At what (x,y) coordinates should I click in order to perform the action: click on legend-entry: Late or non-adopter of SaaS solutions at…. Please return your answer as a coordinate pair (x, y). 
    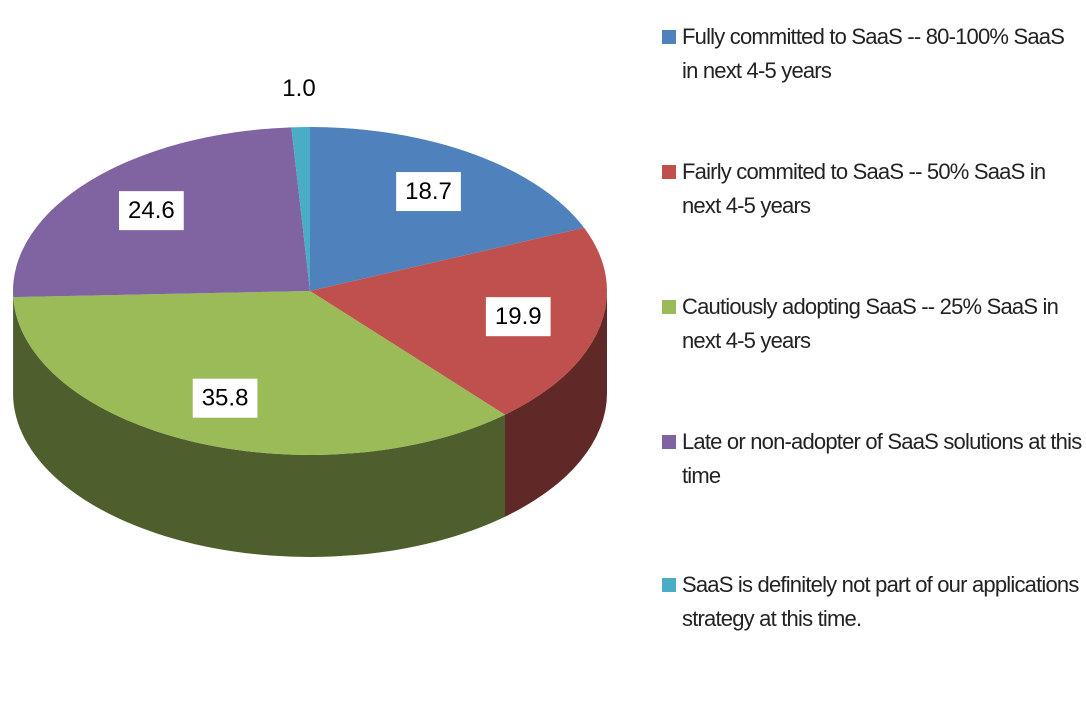
    Looking at the image, I should click on (872, 459).